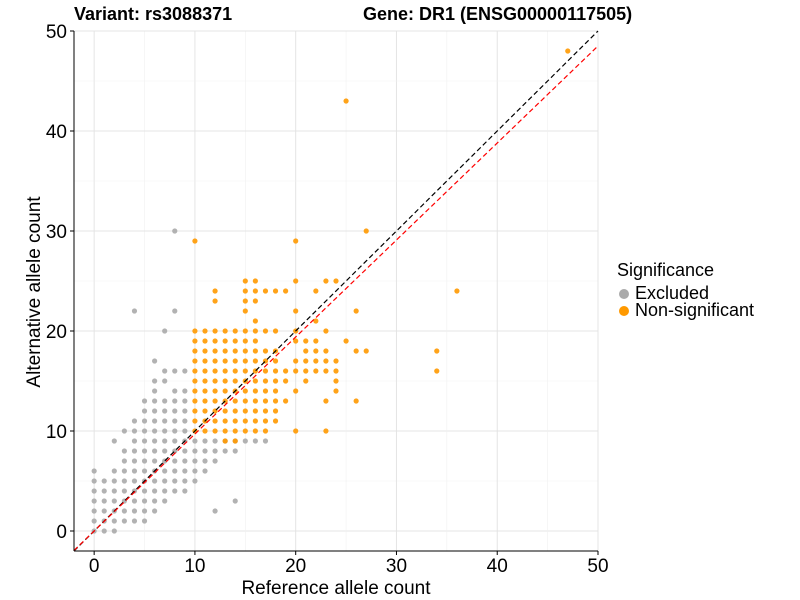 This screenshot has height=600, width=800. I want to click on y-axis-label: Alternative allele count, so click(34, 292).